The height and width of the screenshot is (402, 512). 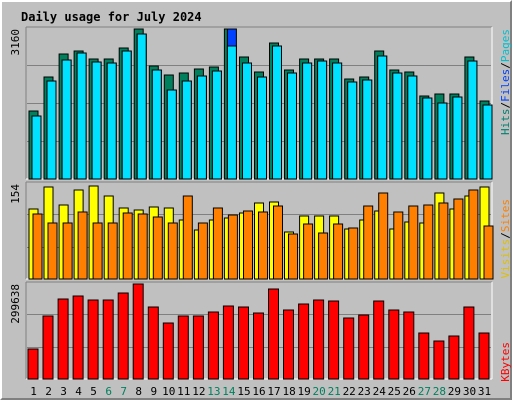 I want to click on legend-item-pages: Pages, so click(x=505, y=45).